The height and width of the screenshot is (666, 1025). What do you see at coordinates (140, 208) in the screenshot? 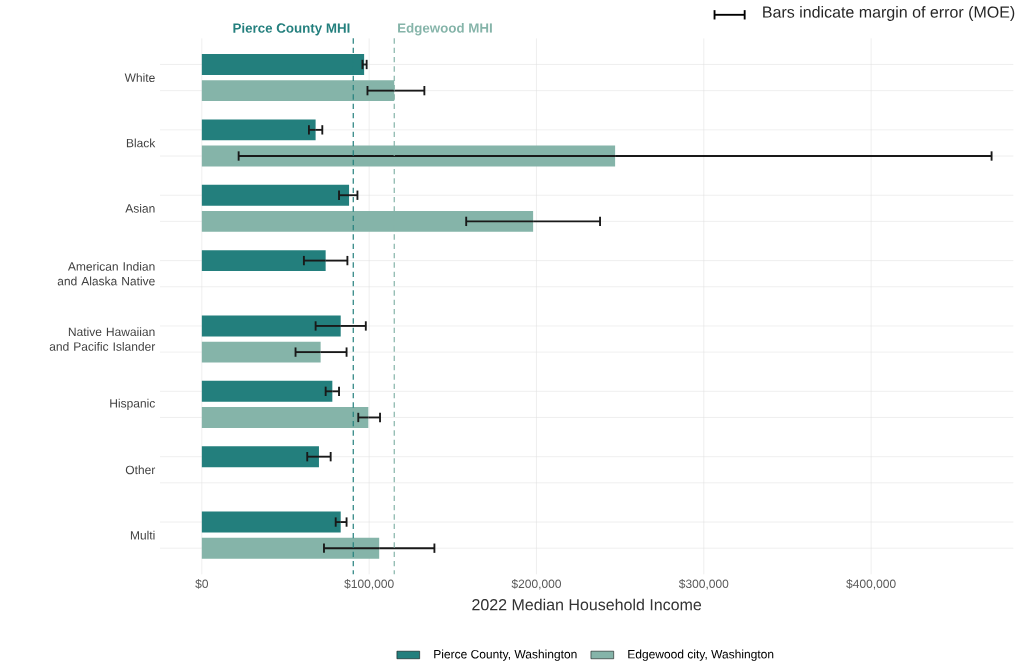
I see `y-tick-label: Asian` at bounding box center [140, 208].